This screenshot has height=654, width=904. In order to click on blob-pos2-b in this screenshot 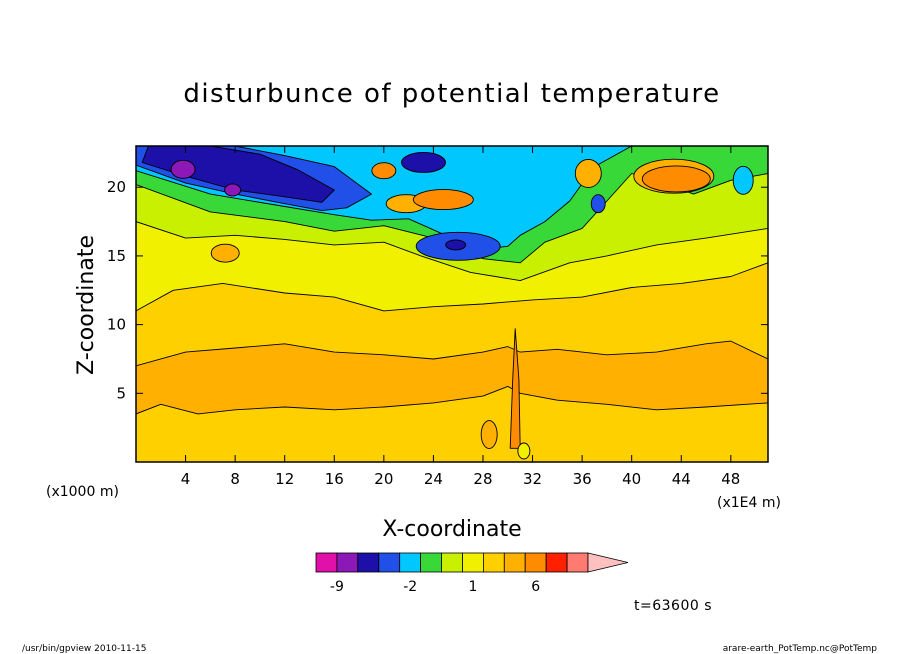, I will do `click(384, 171)`.